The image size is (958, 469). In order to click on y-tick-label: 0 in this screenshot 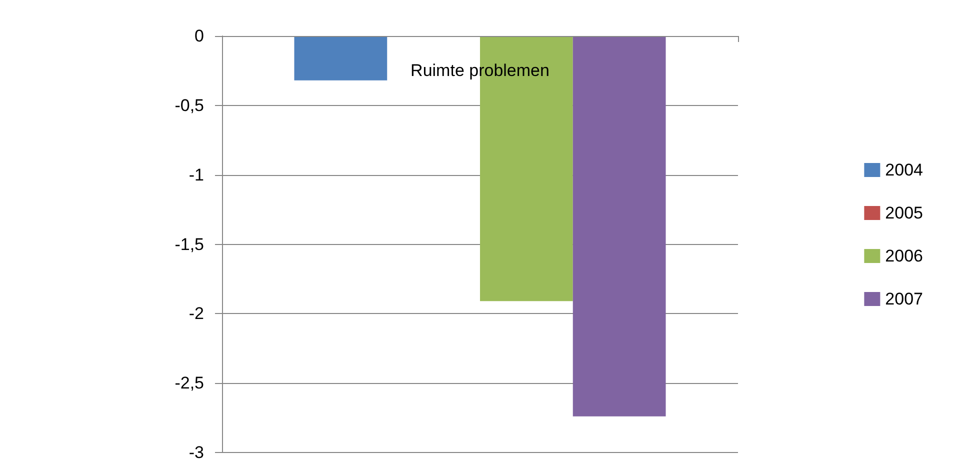, I will do `click(199, 36)`.